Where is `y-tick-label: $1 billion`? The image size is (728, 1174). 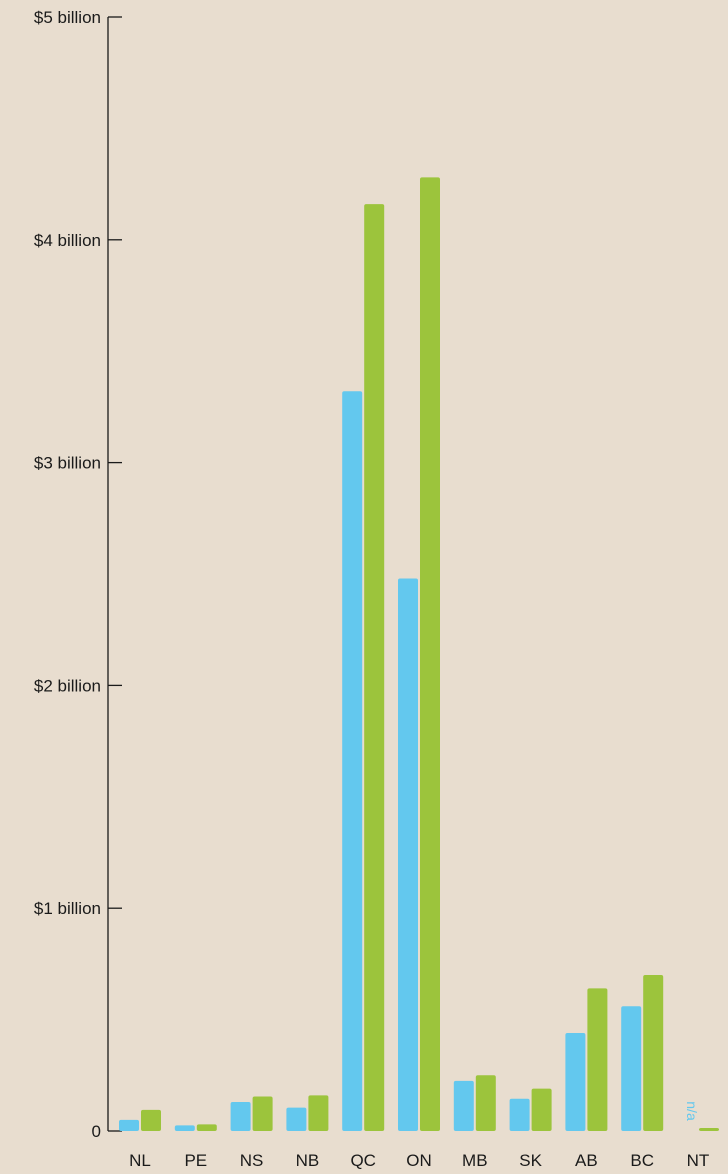 y-tick-label: $1 billion is located at coordinates (67, 908).